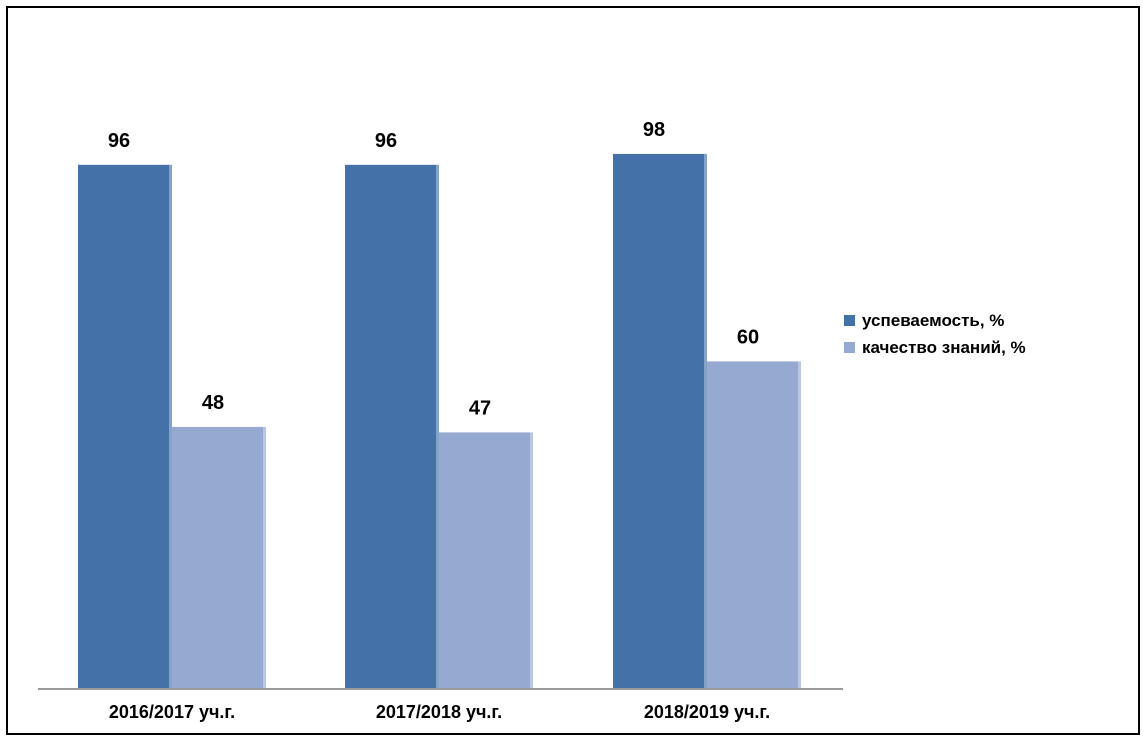 The height and width of the screenshot is (741, 1148). What do you see at coordinates (213, 403) in the screenshot?
I see `data-label-series-2-cat-1: 48` at bounding box center [213, 403].